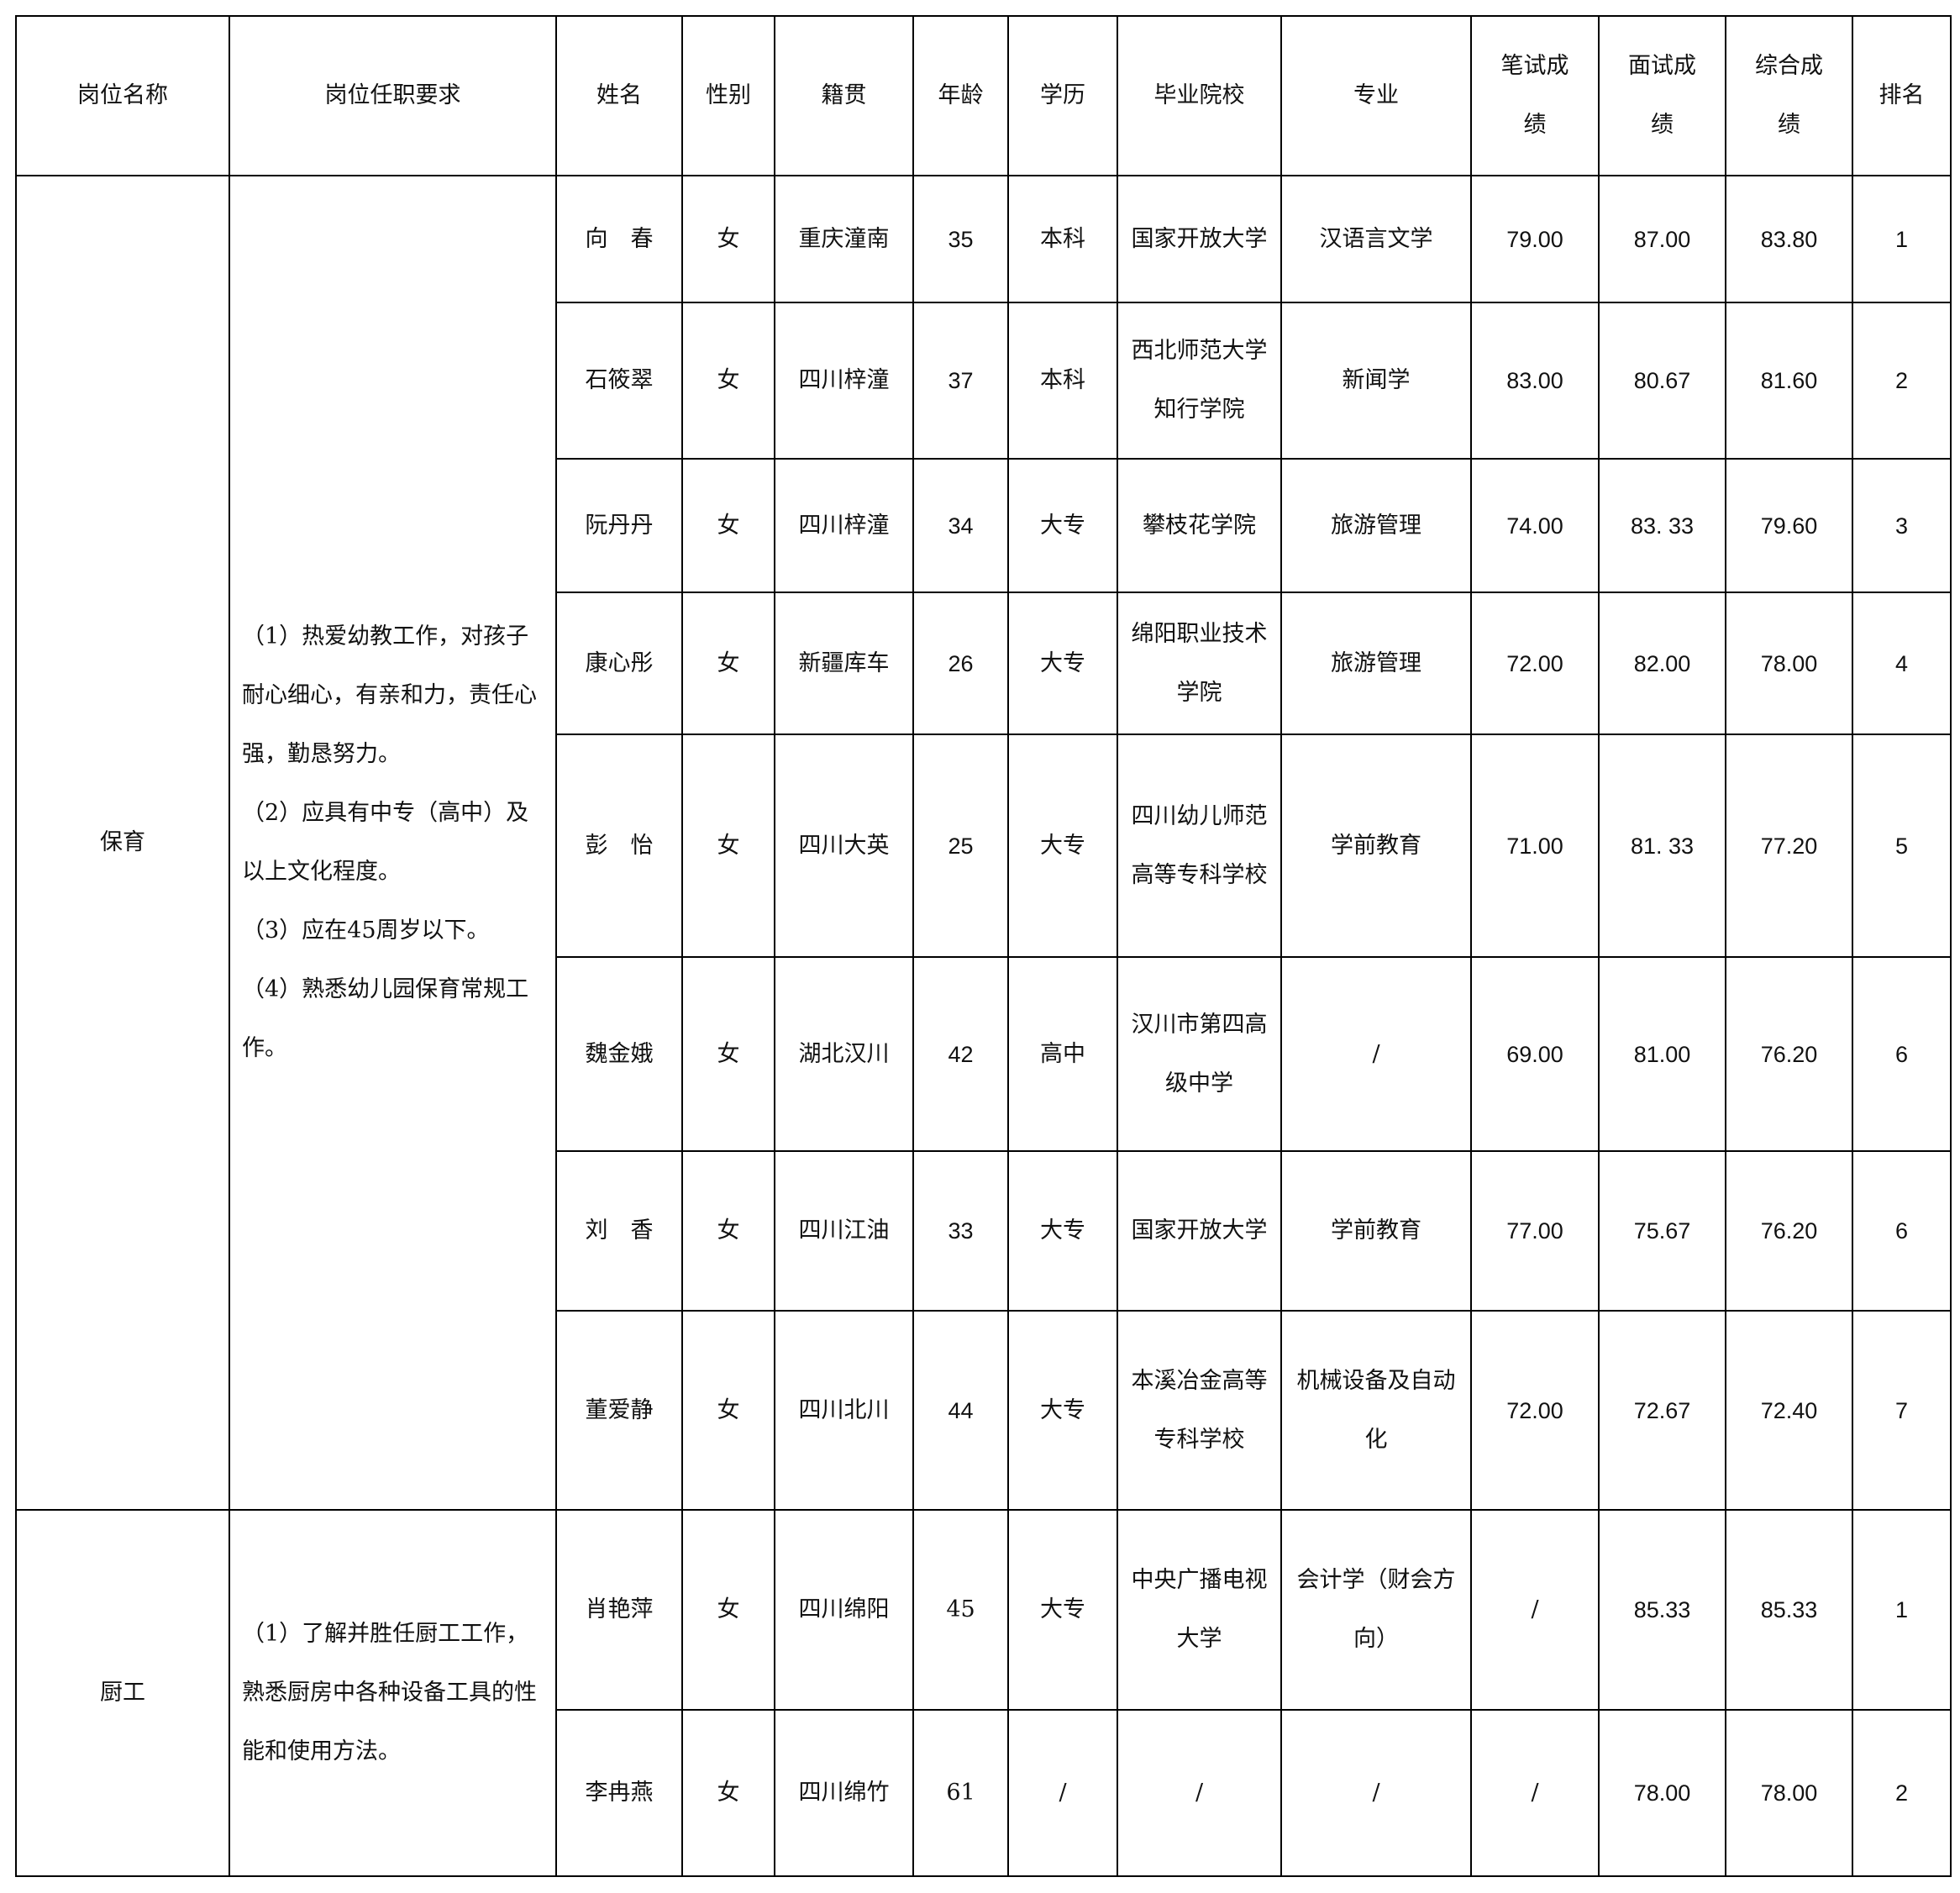 Image resolution: width=1960 pixels, height=1893 pixels. Describe the element at coordinates (1662, 663) in the screenshot. I see `table-cell: 82.00` at that location.